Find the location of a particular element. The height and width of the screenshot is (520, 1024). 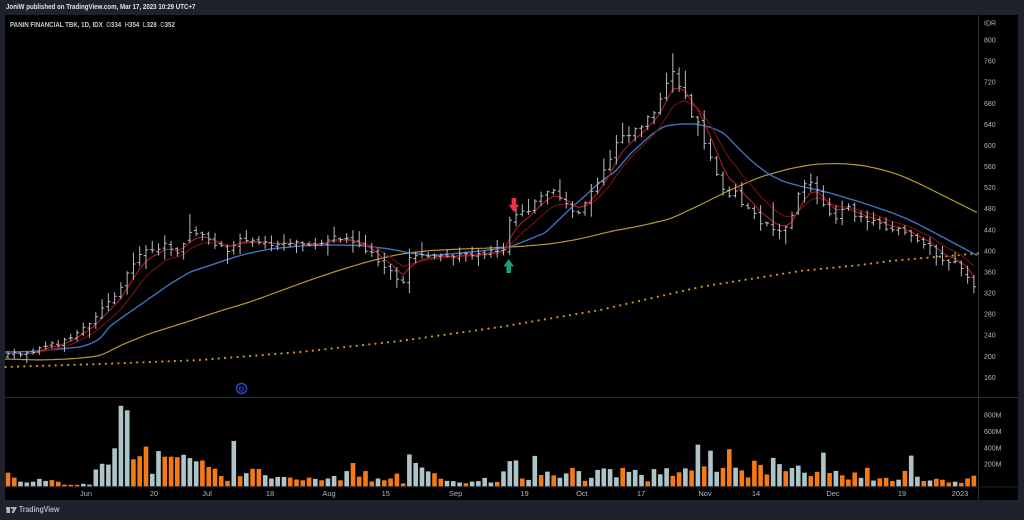

svg-text: IDR is located at coordinates (990, 23).